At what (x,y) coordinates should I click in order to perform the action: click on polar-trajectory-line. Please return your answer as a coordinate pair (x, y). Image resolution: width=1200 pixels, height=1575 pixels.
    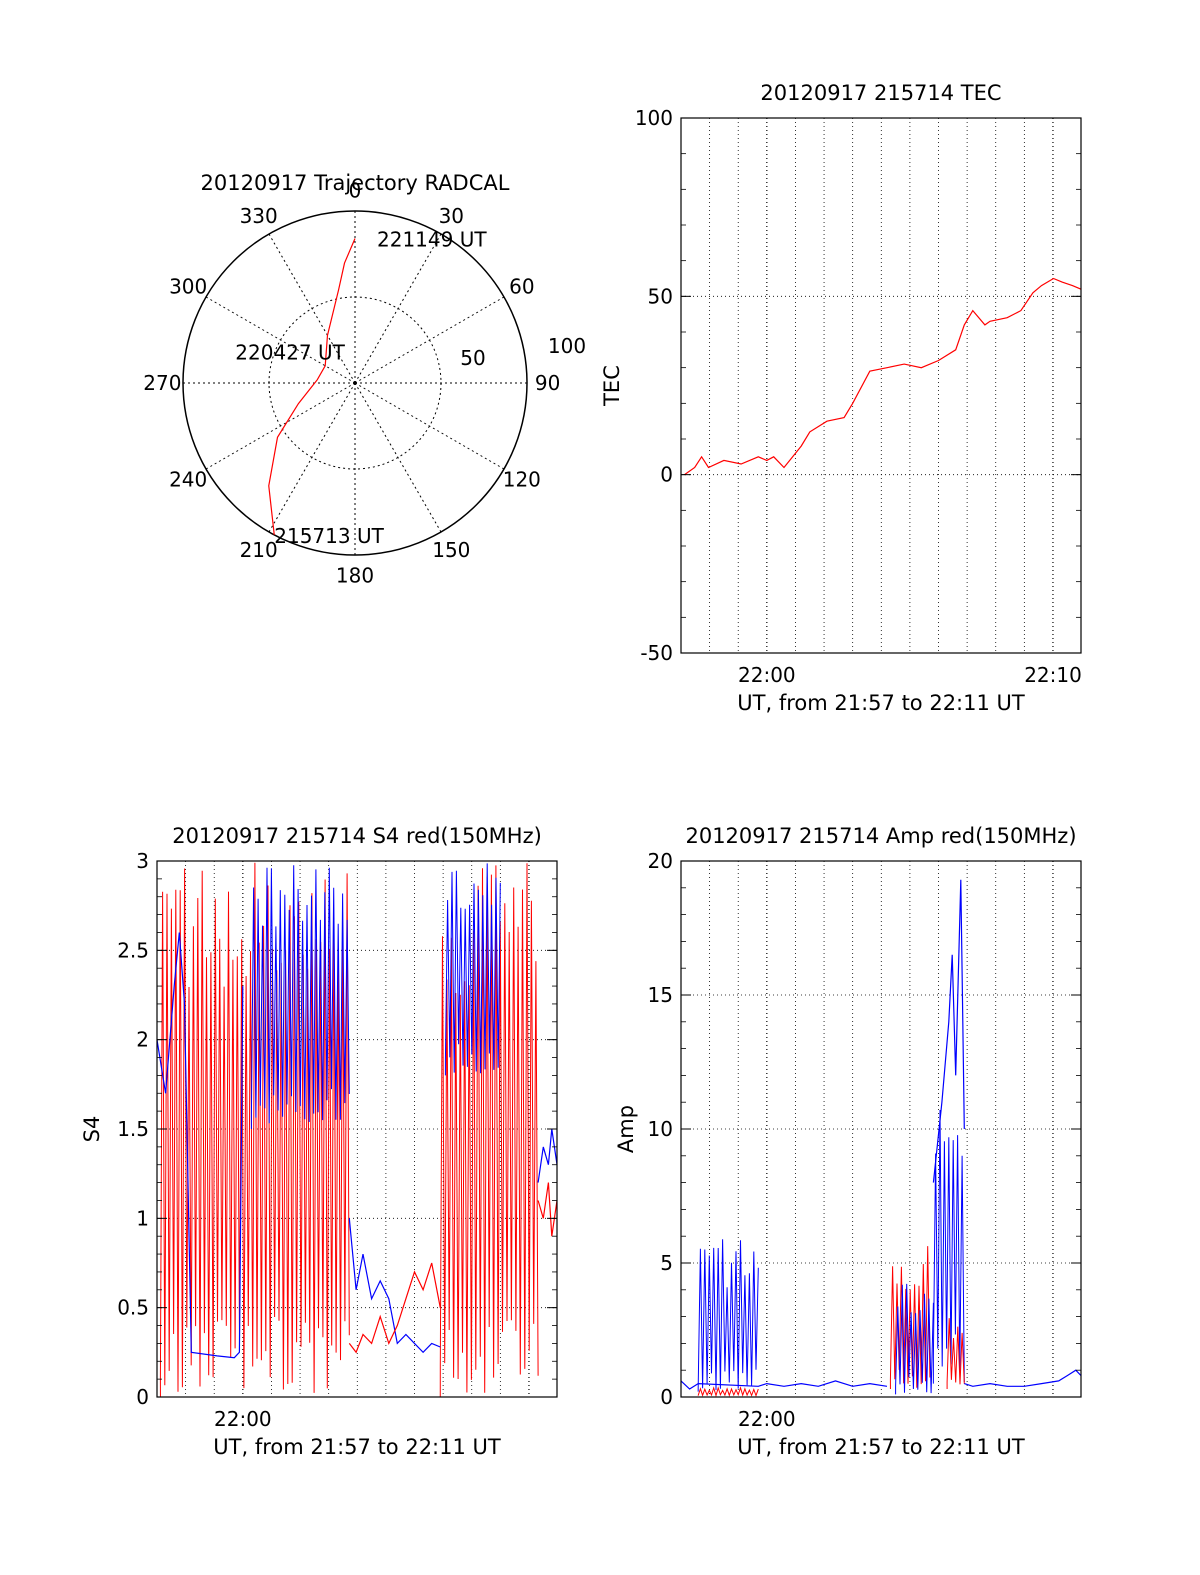
    Looking at the image, I should click on (312, 386).